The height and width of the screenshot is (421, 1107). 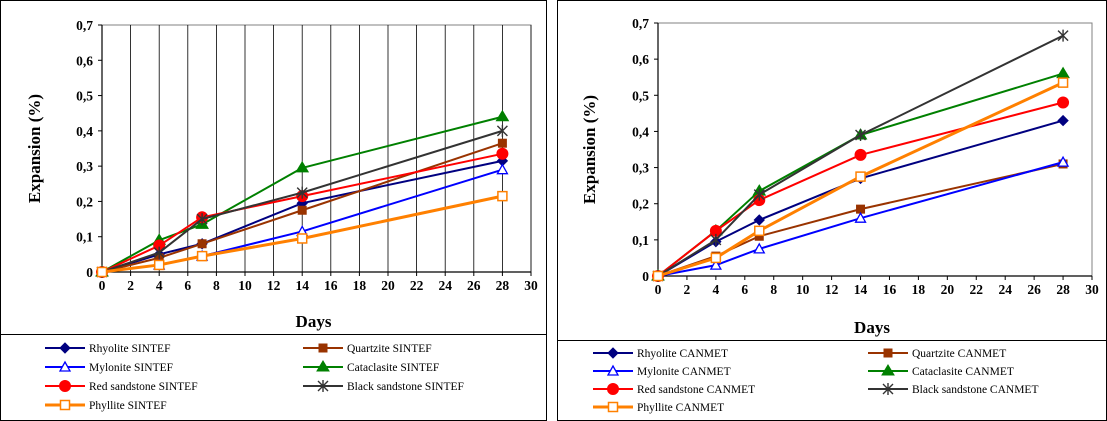 What do you see at coordinates (803, 289) in the screenshot?
I see `x-tick-label: 10` at bounding box center [803, 289].